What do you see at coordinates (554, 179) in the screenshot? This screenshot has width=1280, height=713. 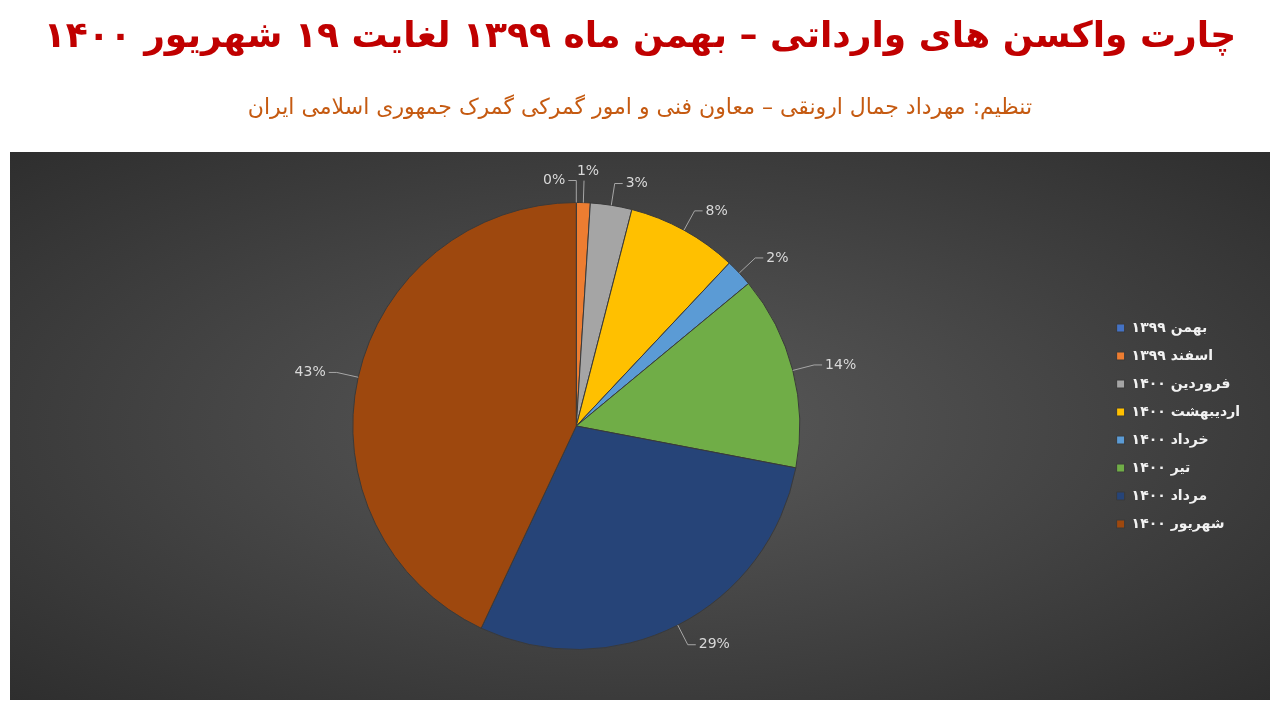 I see `text: 0%` at bounding box center [554, 179].